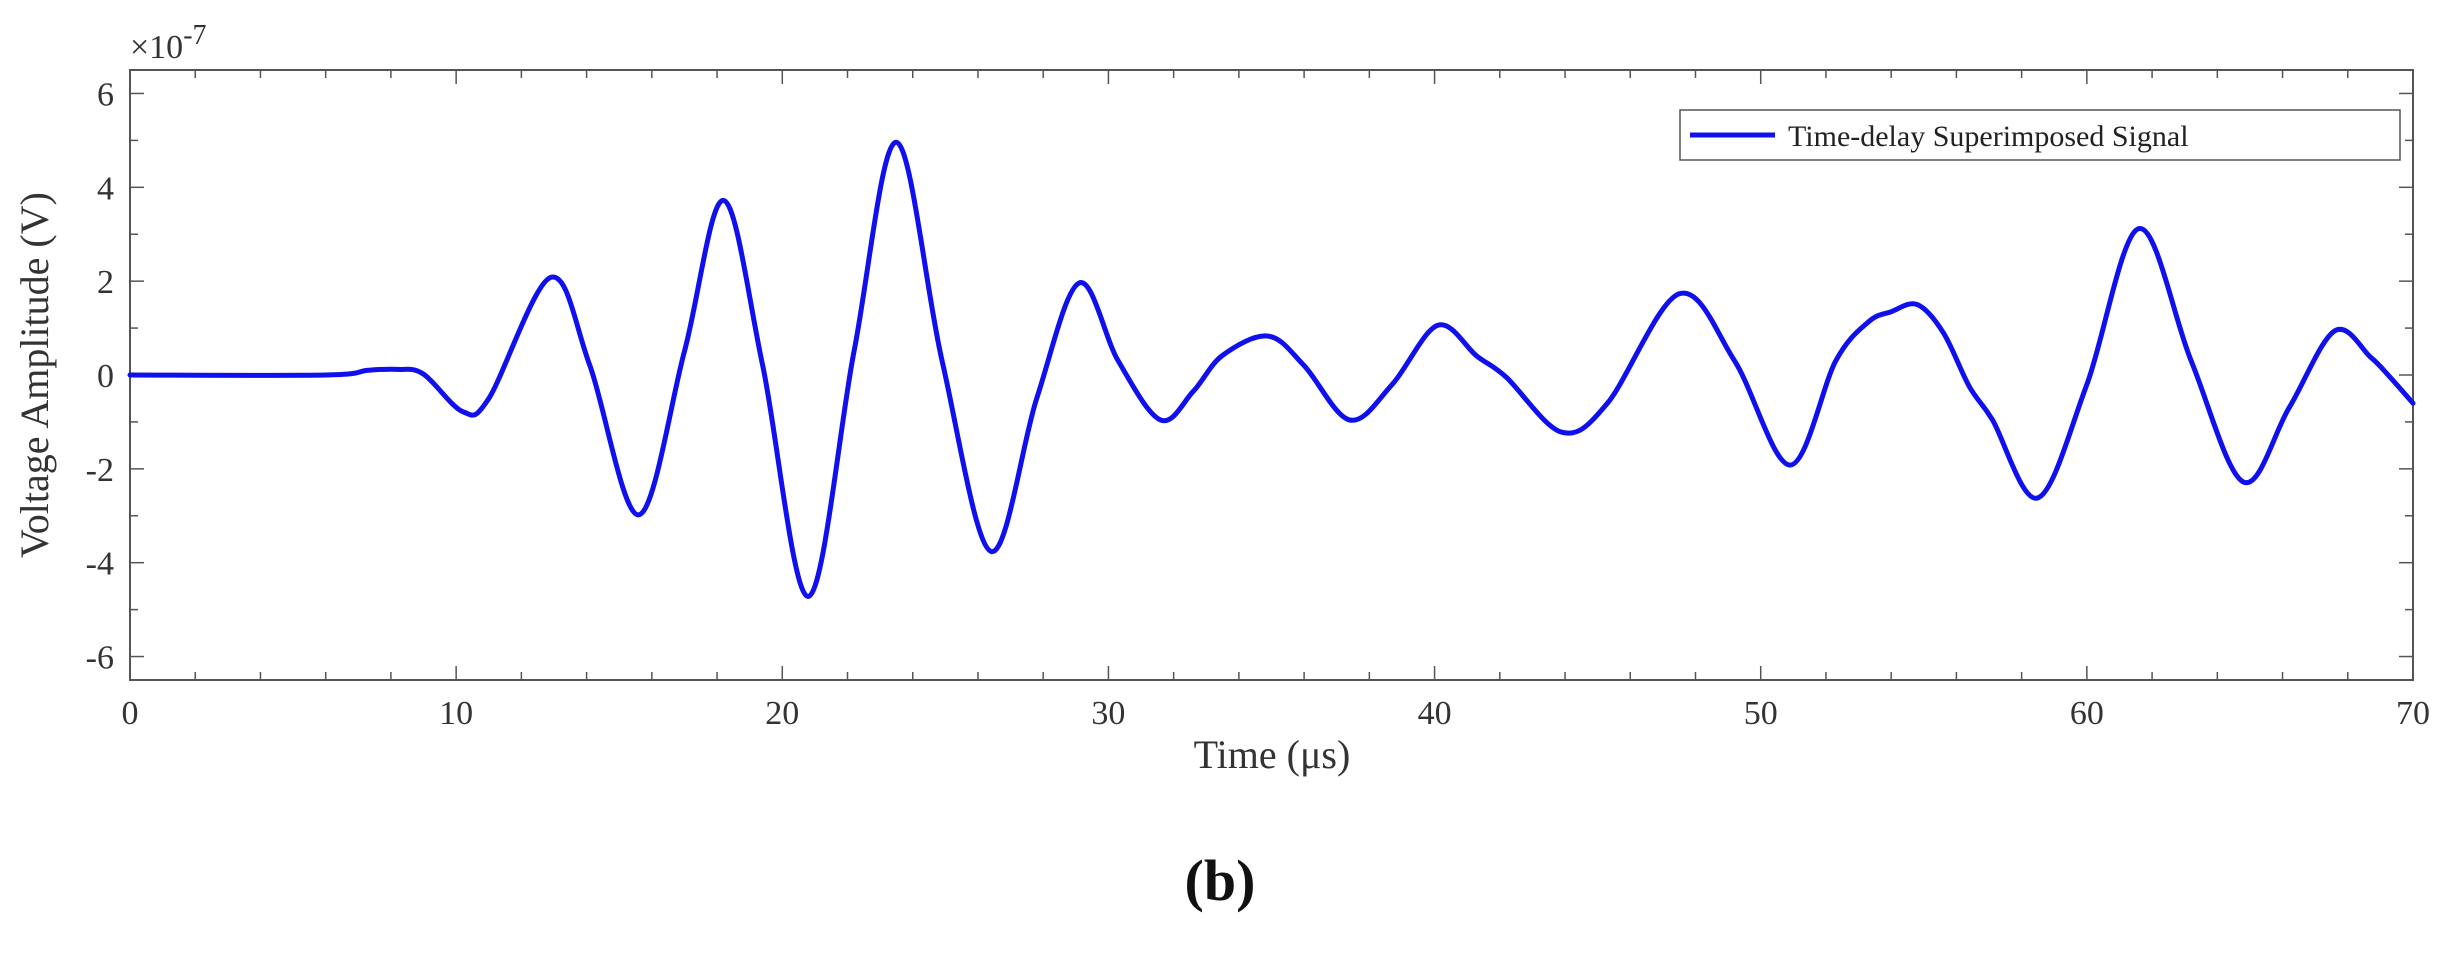  What do you see at coordinates (456, 713) in the screenshot?
I see `x-tick-label: 10` at bounding box center [456, 713].